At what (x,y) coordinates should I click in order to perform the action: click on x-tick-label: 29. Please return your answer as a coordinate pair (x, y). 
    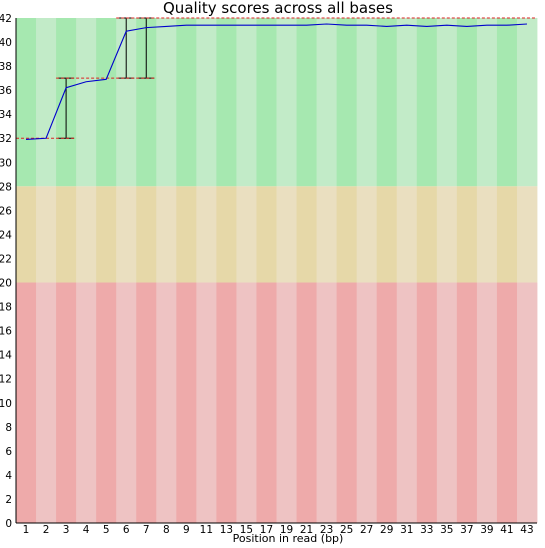
    Looking at the image, I should click on (386, 530).